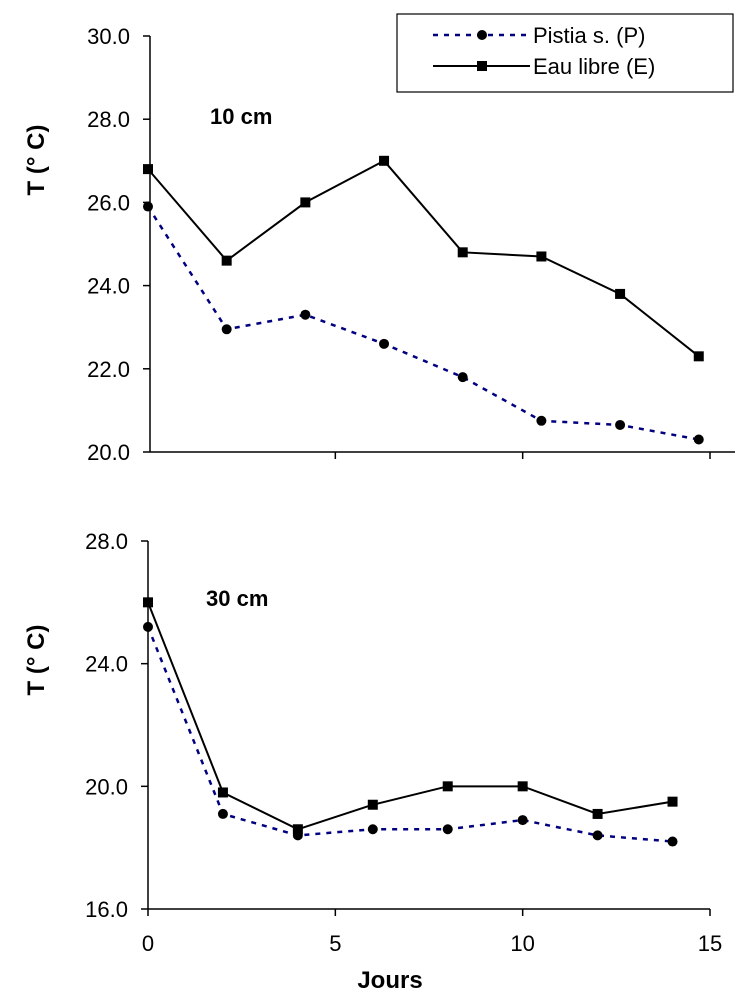  Describe the element at coordinates (116, 725) in the screenshot. I see `y-ticks: 16.0 20.0 24.0 28.0` at that location.